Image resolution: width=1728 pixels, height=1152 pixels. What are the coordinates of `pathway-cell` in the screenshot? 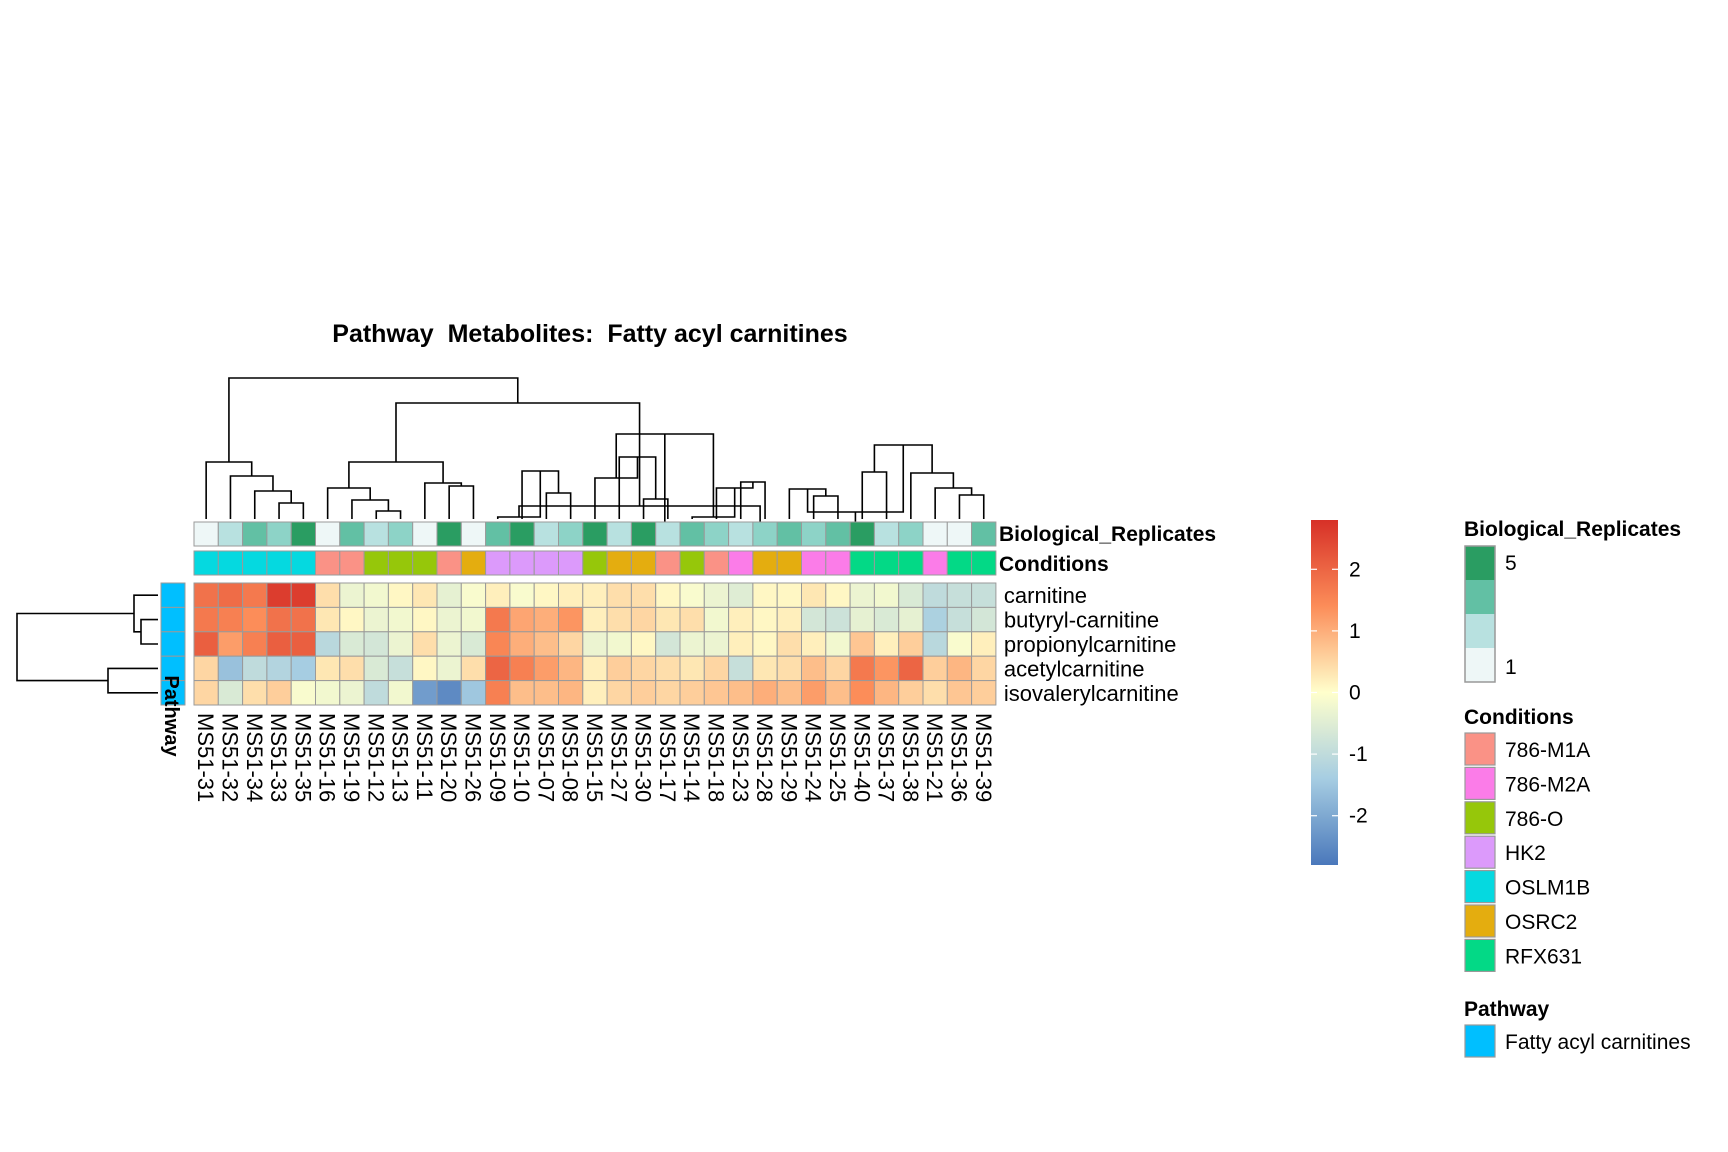 It's located at (173, 668).